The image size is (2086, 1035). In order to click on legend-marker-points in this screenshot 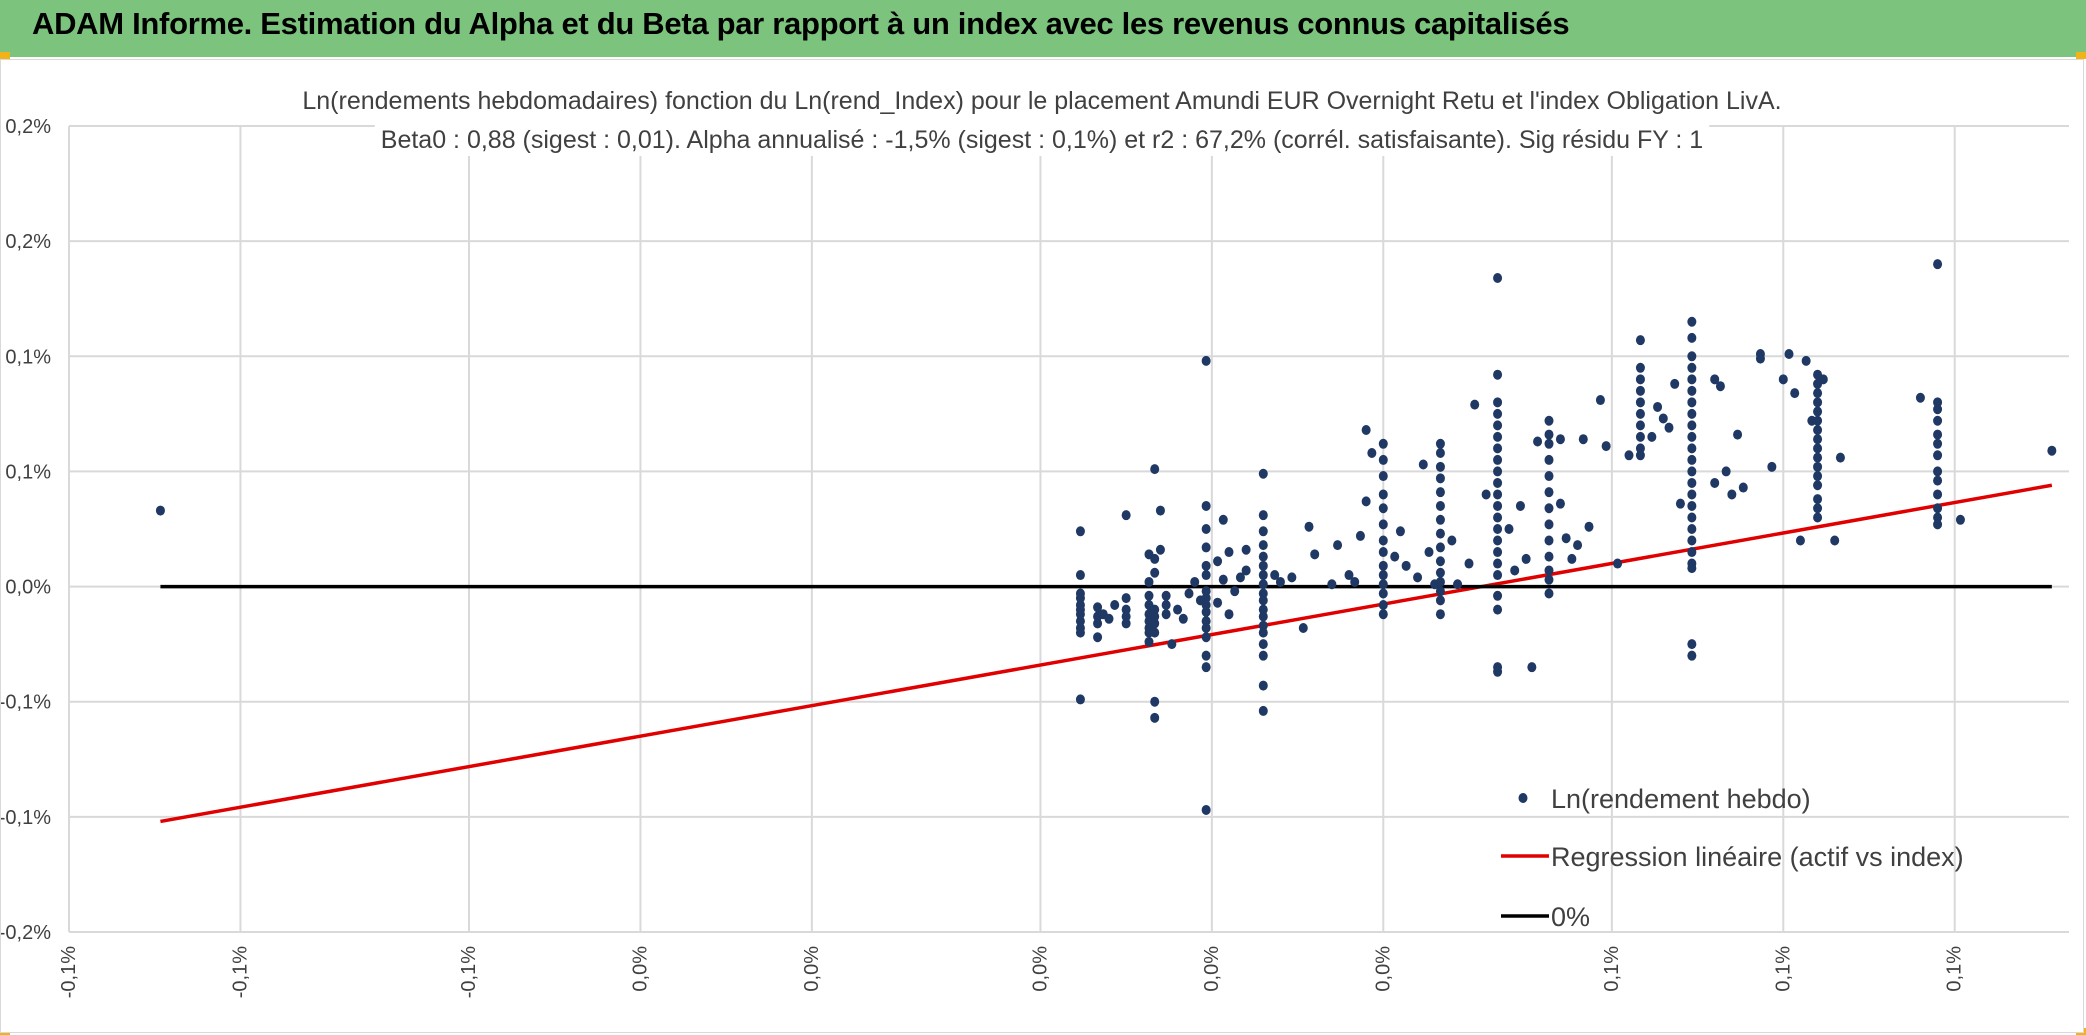, I will do `click(1523, 798)`.